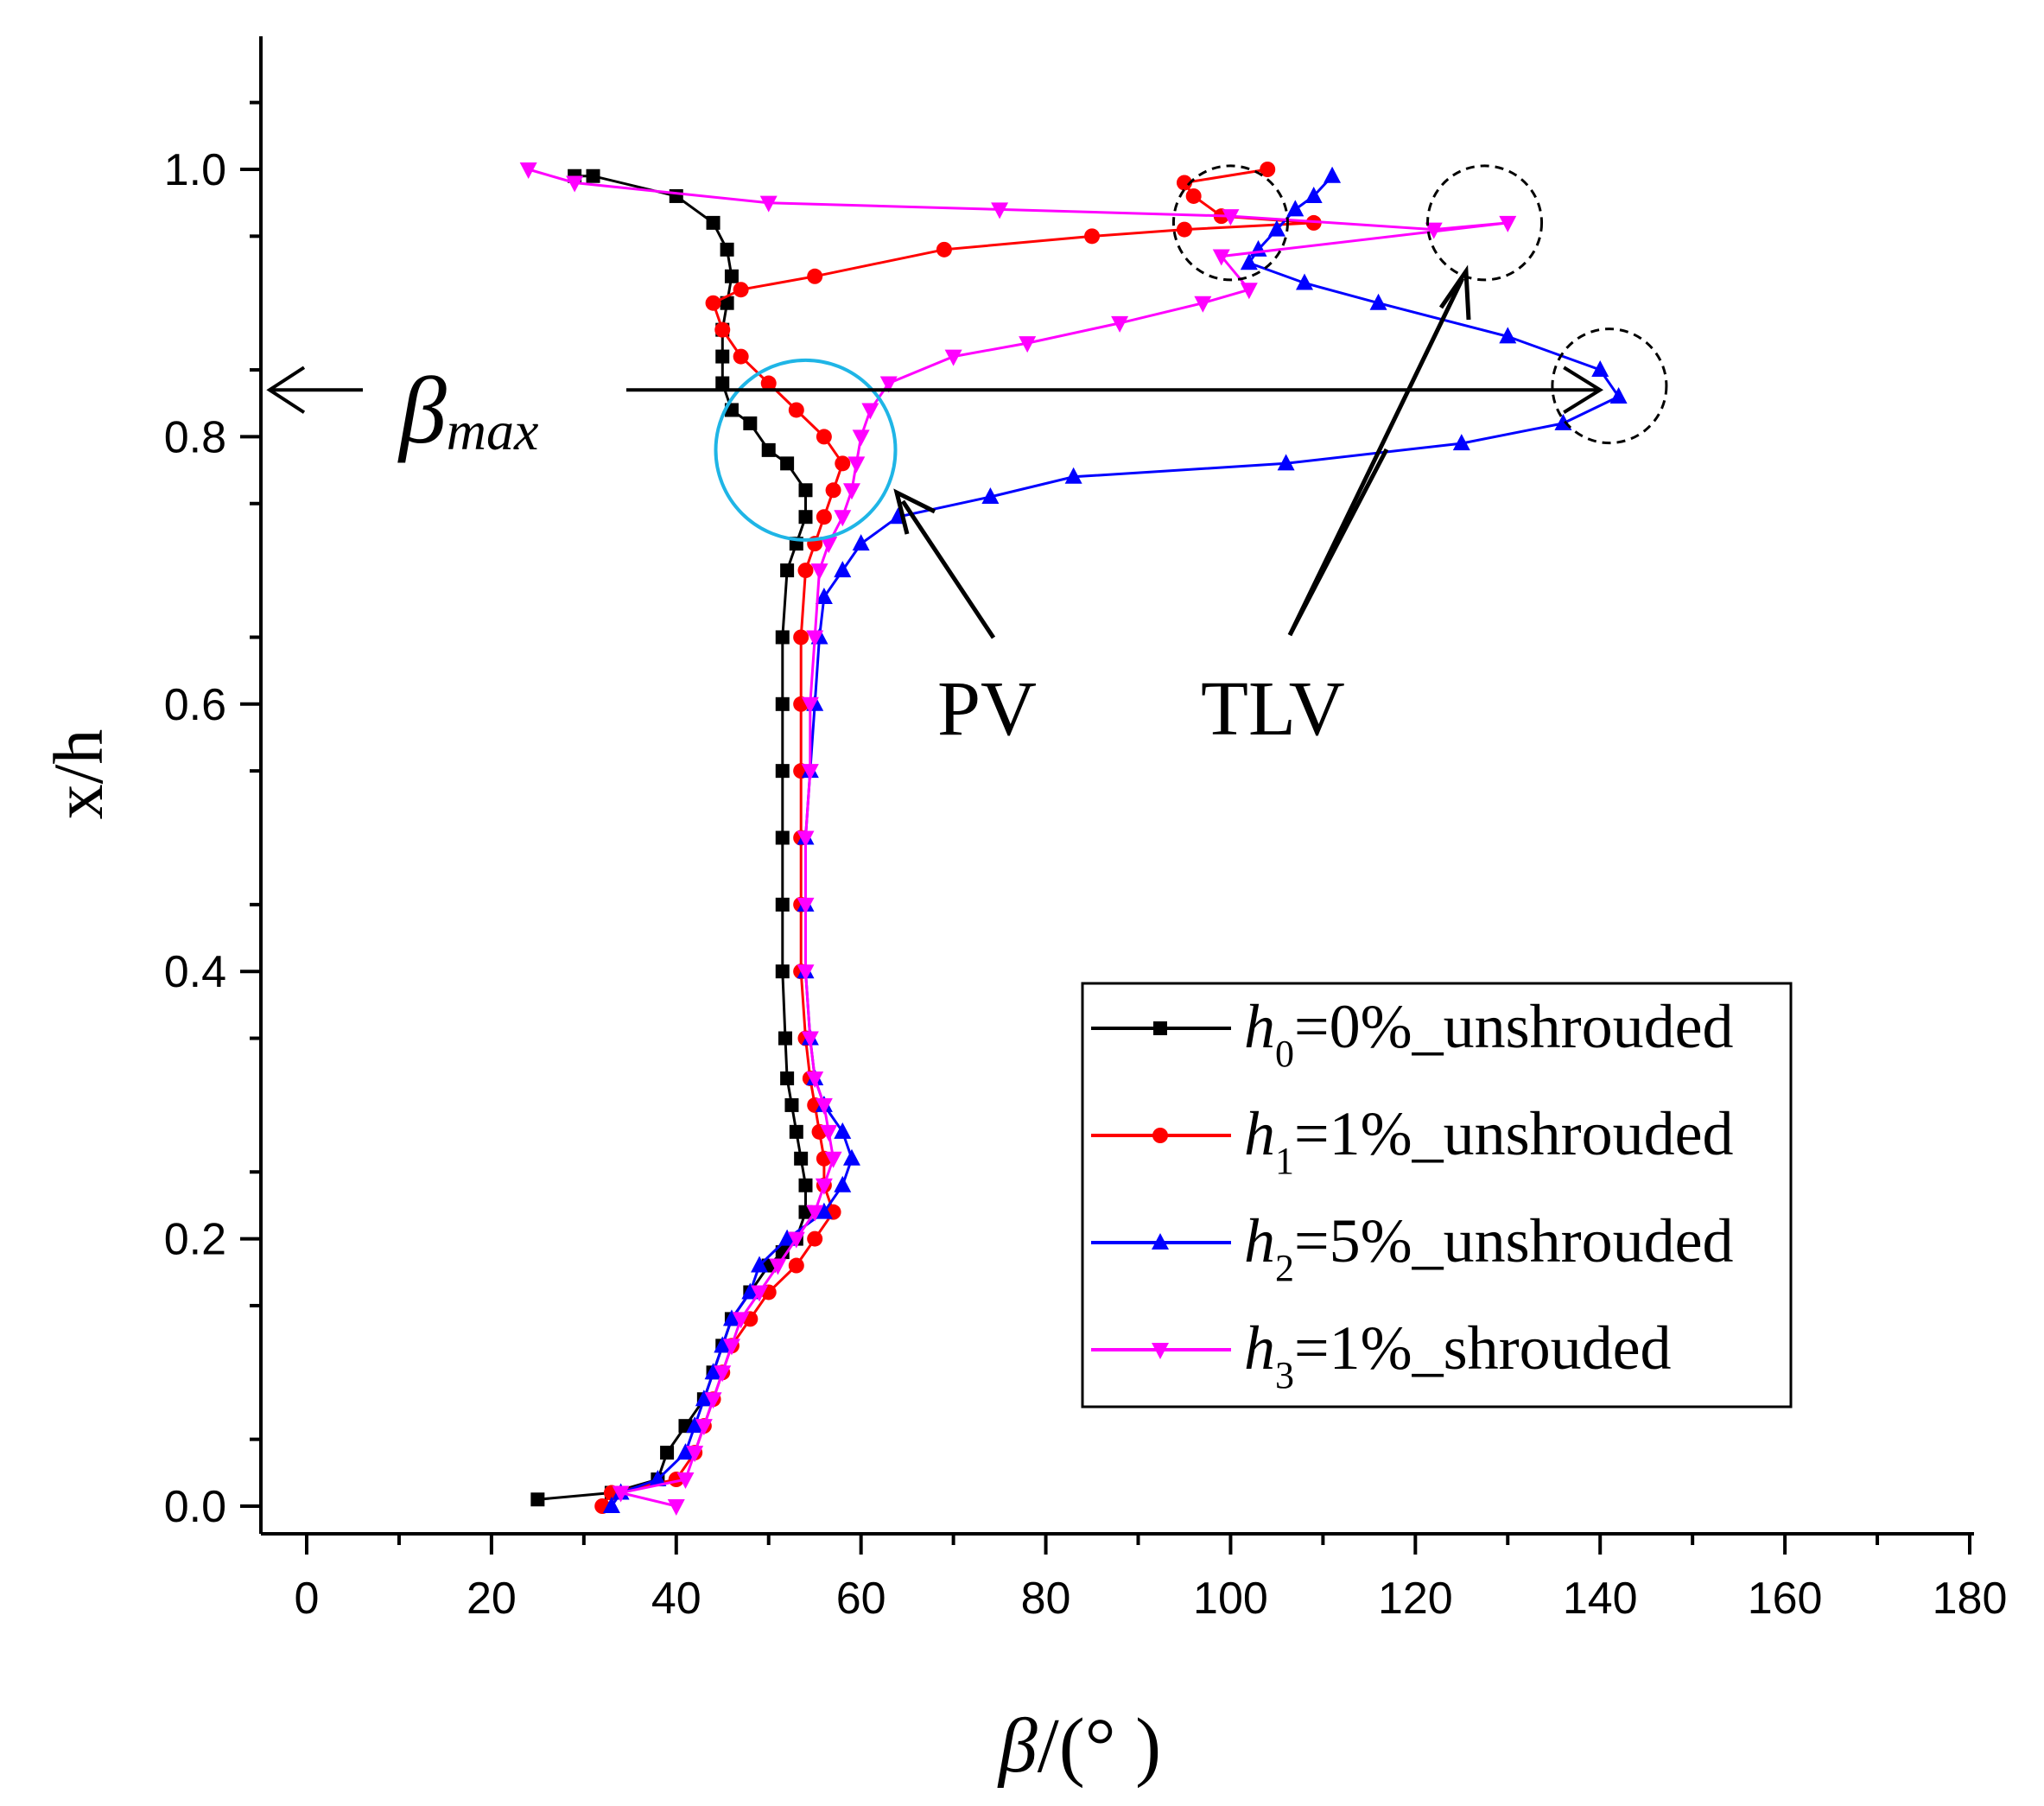 This screenshot has height=1806, width=2044. I want to click on x-tick-label: 120, so click(1415, 1599).